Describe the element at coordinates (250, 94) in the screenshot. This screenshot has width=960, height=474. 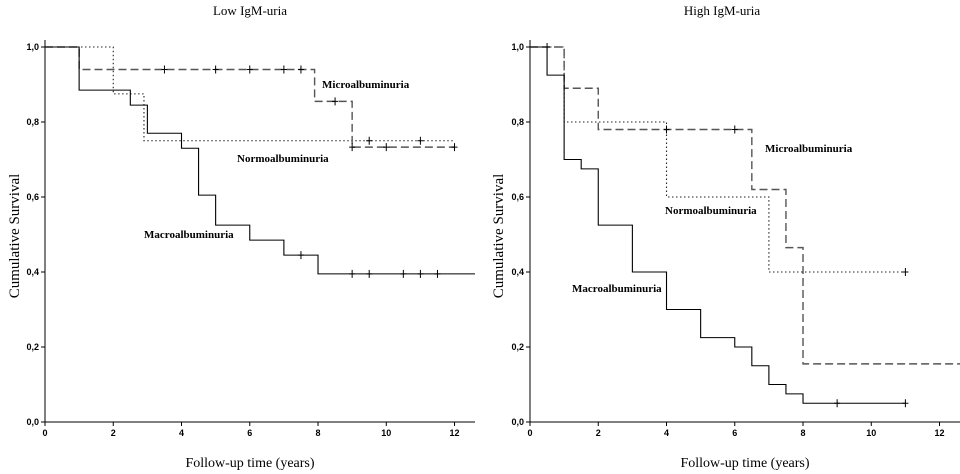
I see `normoalbuminuria-survival-curve` at that location.